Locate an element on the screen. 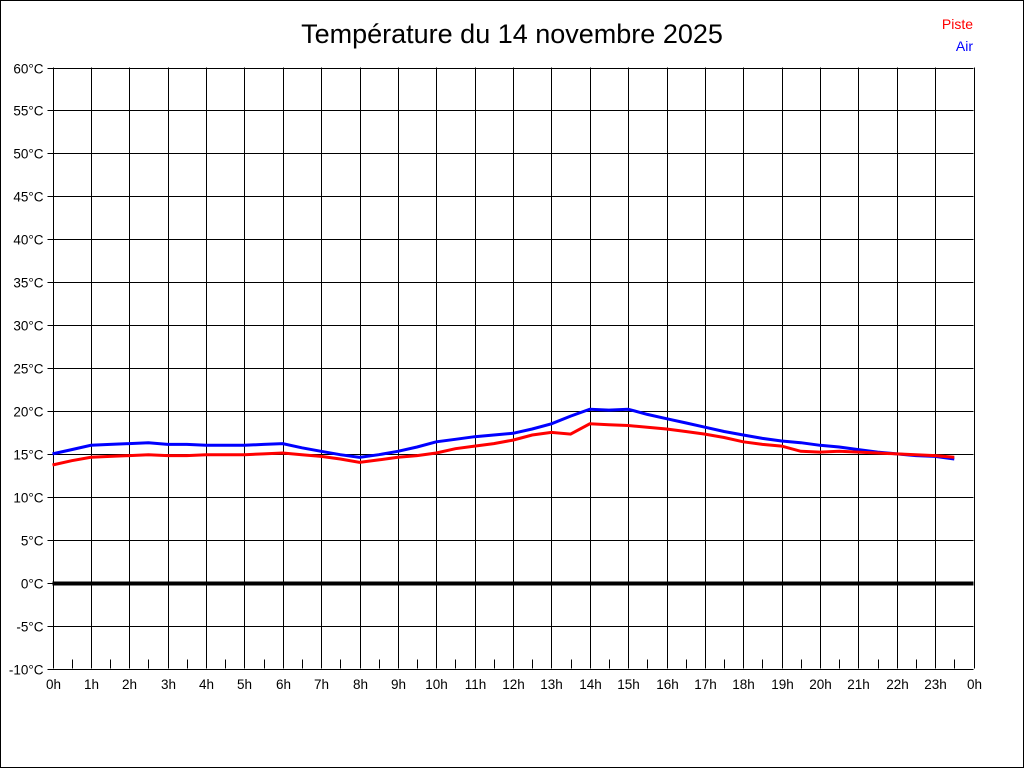 The image size is (1024, 768). piste-line is located at coordinates (503, 444).